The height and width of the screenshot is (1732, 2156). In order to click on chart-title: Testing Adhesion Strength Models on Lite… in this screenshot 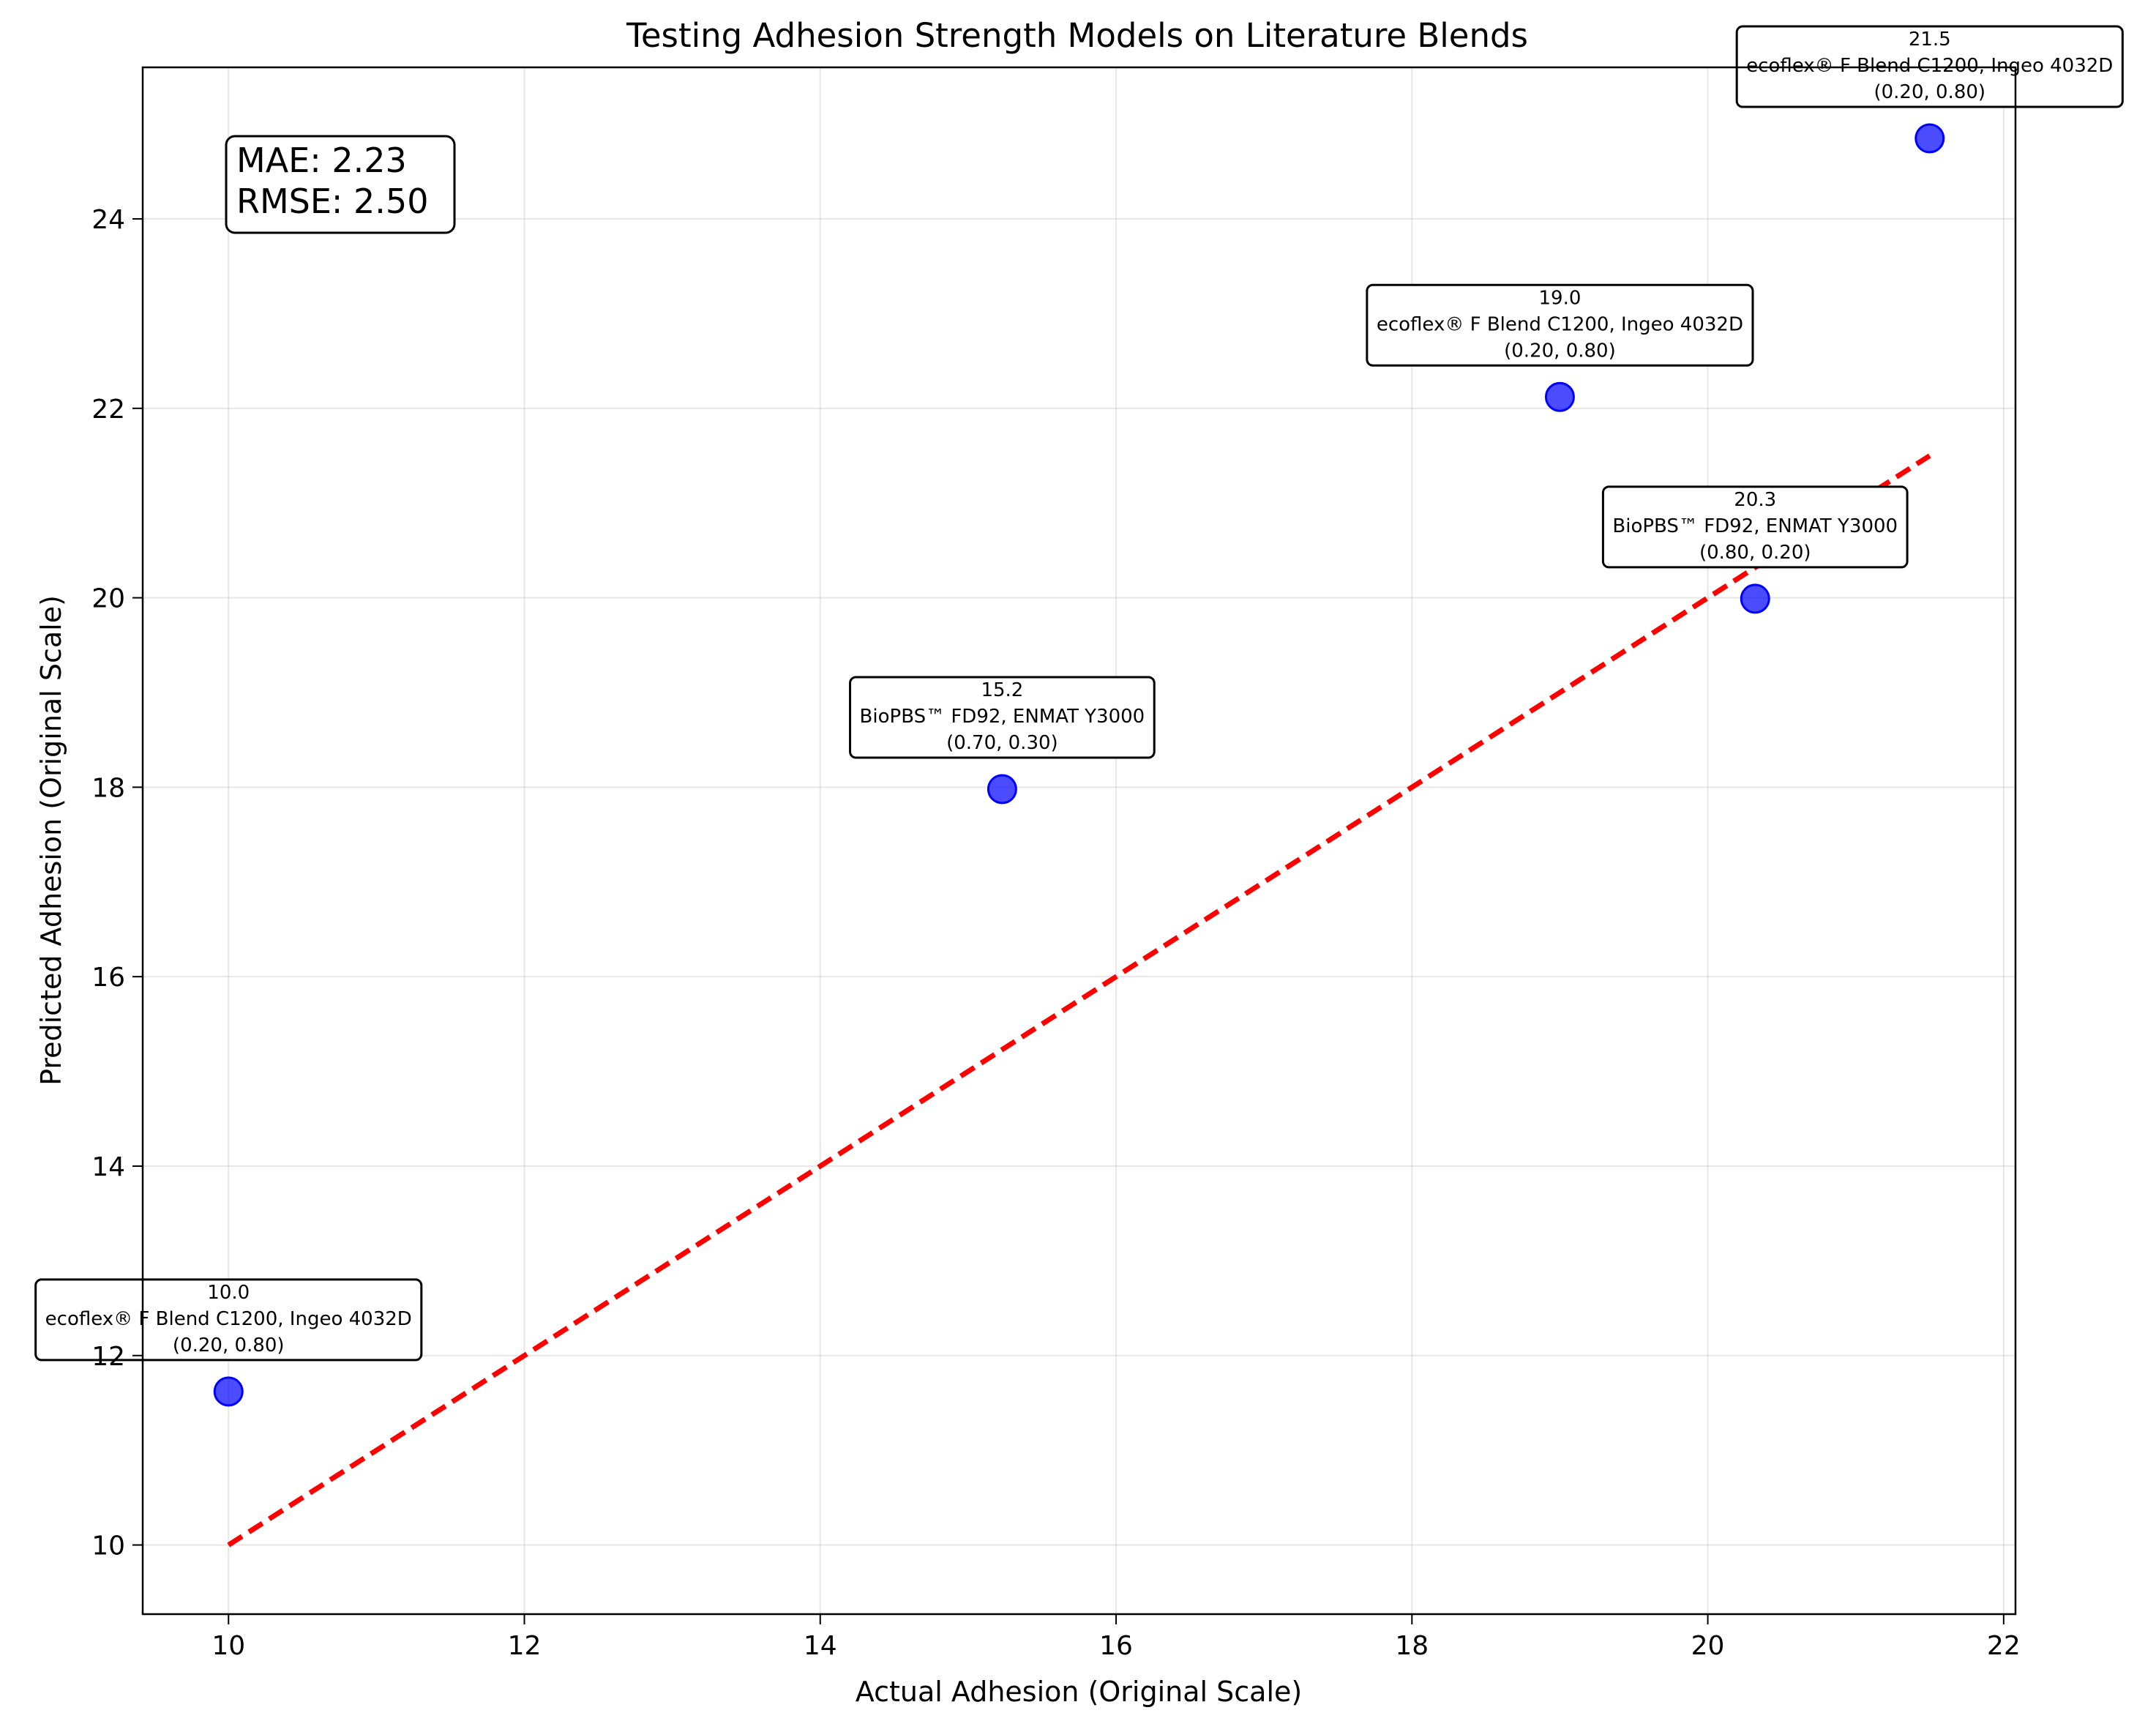, I will do `click(1077, 35)`.